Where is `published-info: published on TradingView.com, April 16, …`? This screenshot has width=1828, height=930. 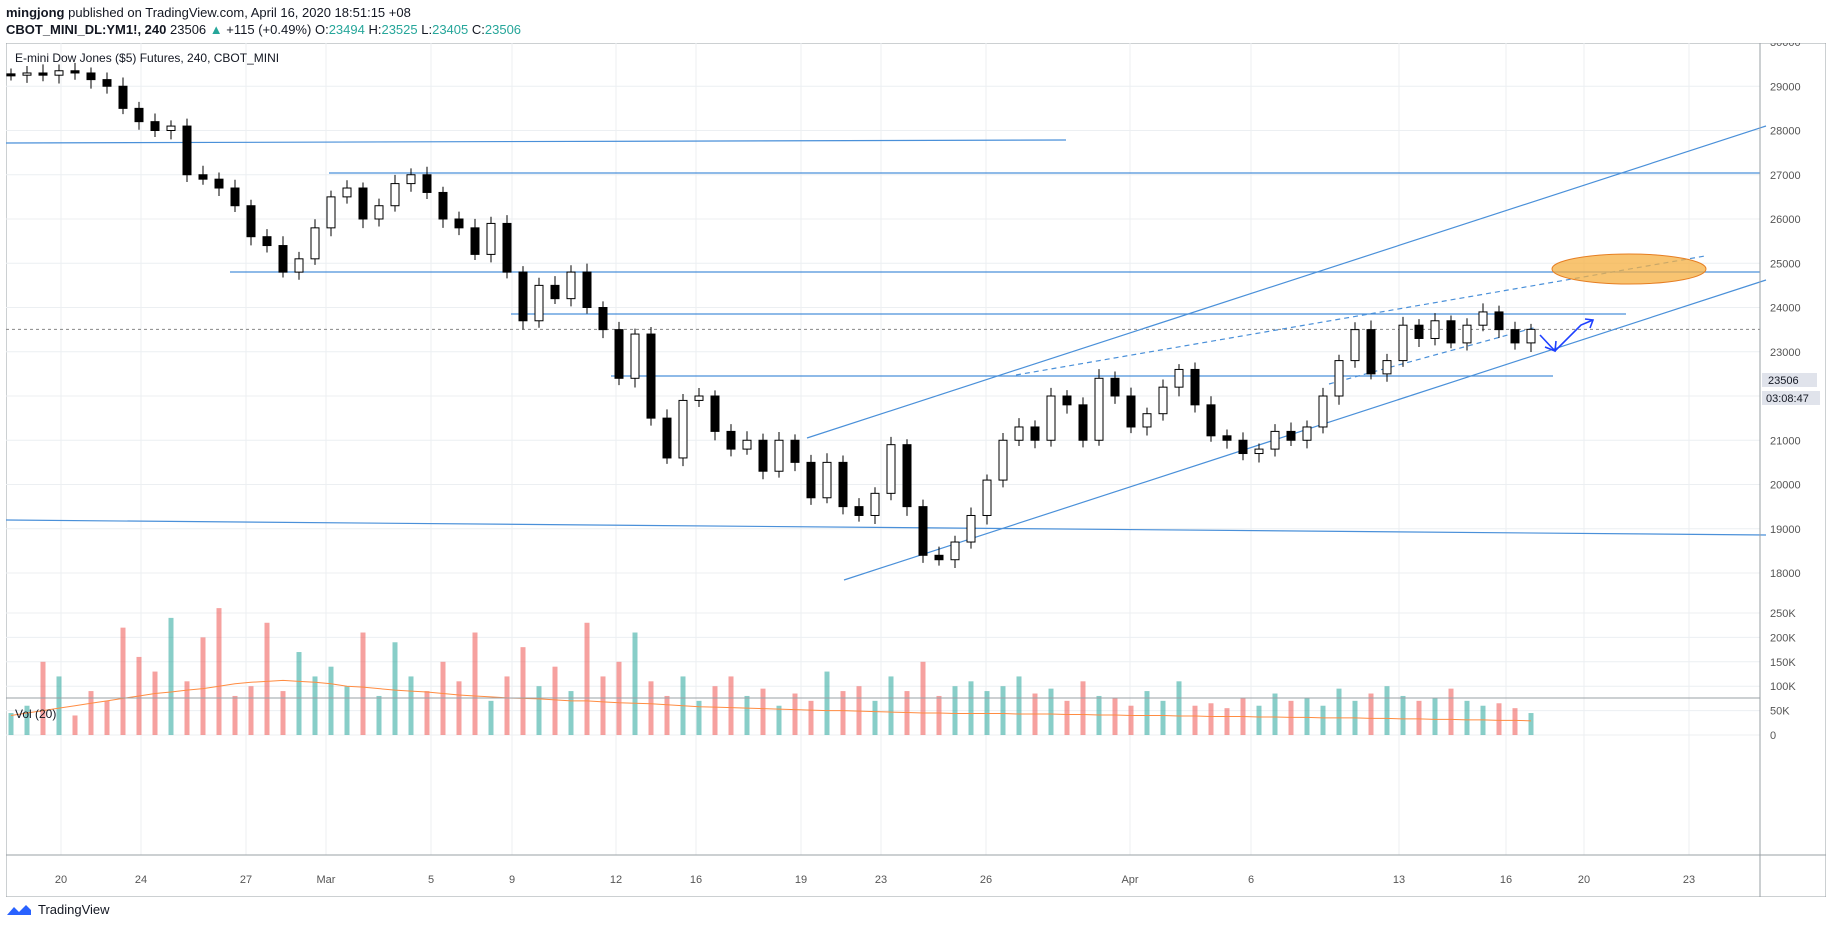 published-info: published on TradingView.com, April 16, … is located at coordinates (239, 12).